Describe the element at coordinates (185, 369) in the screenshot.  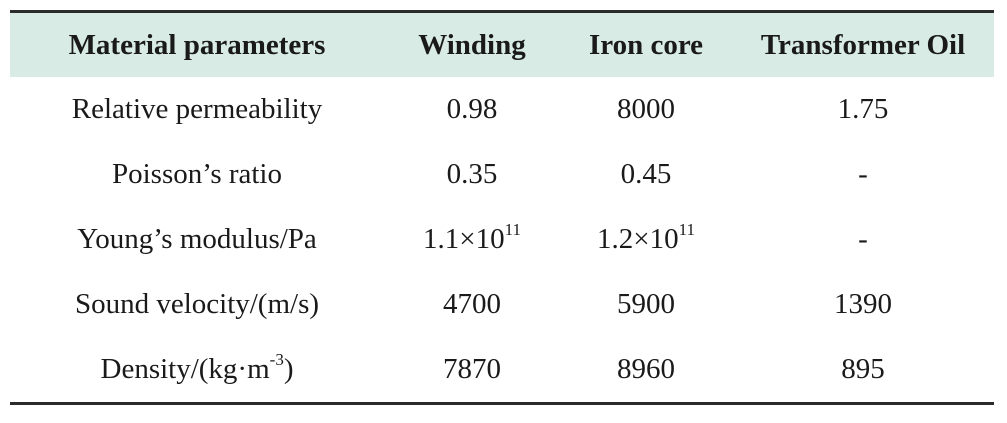
I see `label-base: Density/(kg·m` at that location.